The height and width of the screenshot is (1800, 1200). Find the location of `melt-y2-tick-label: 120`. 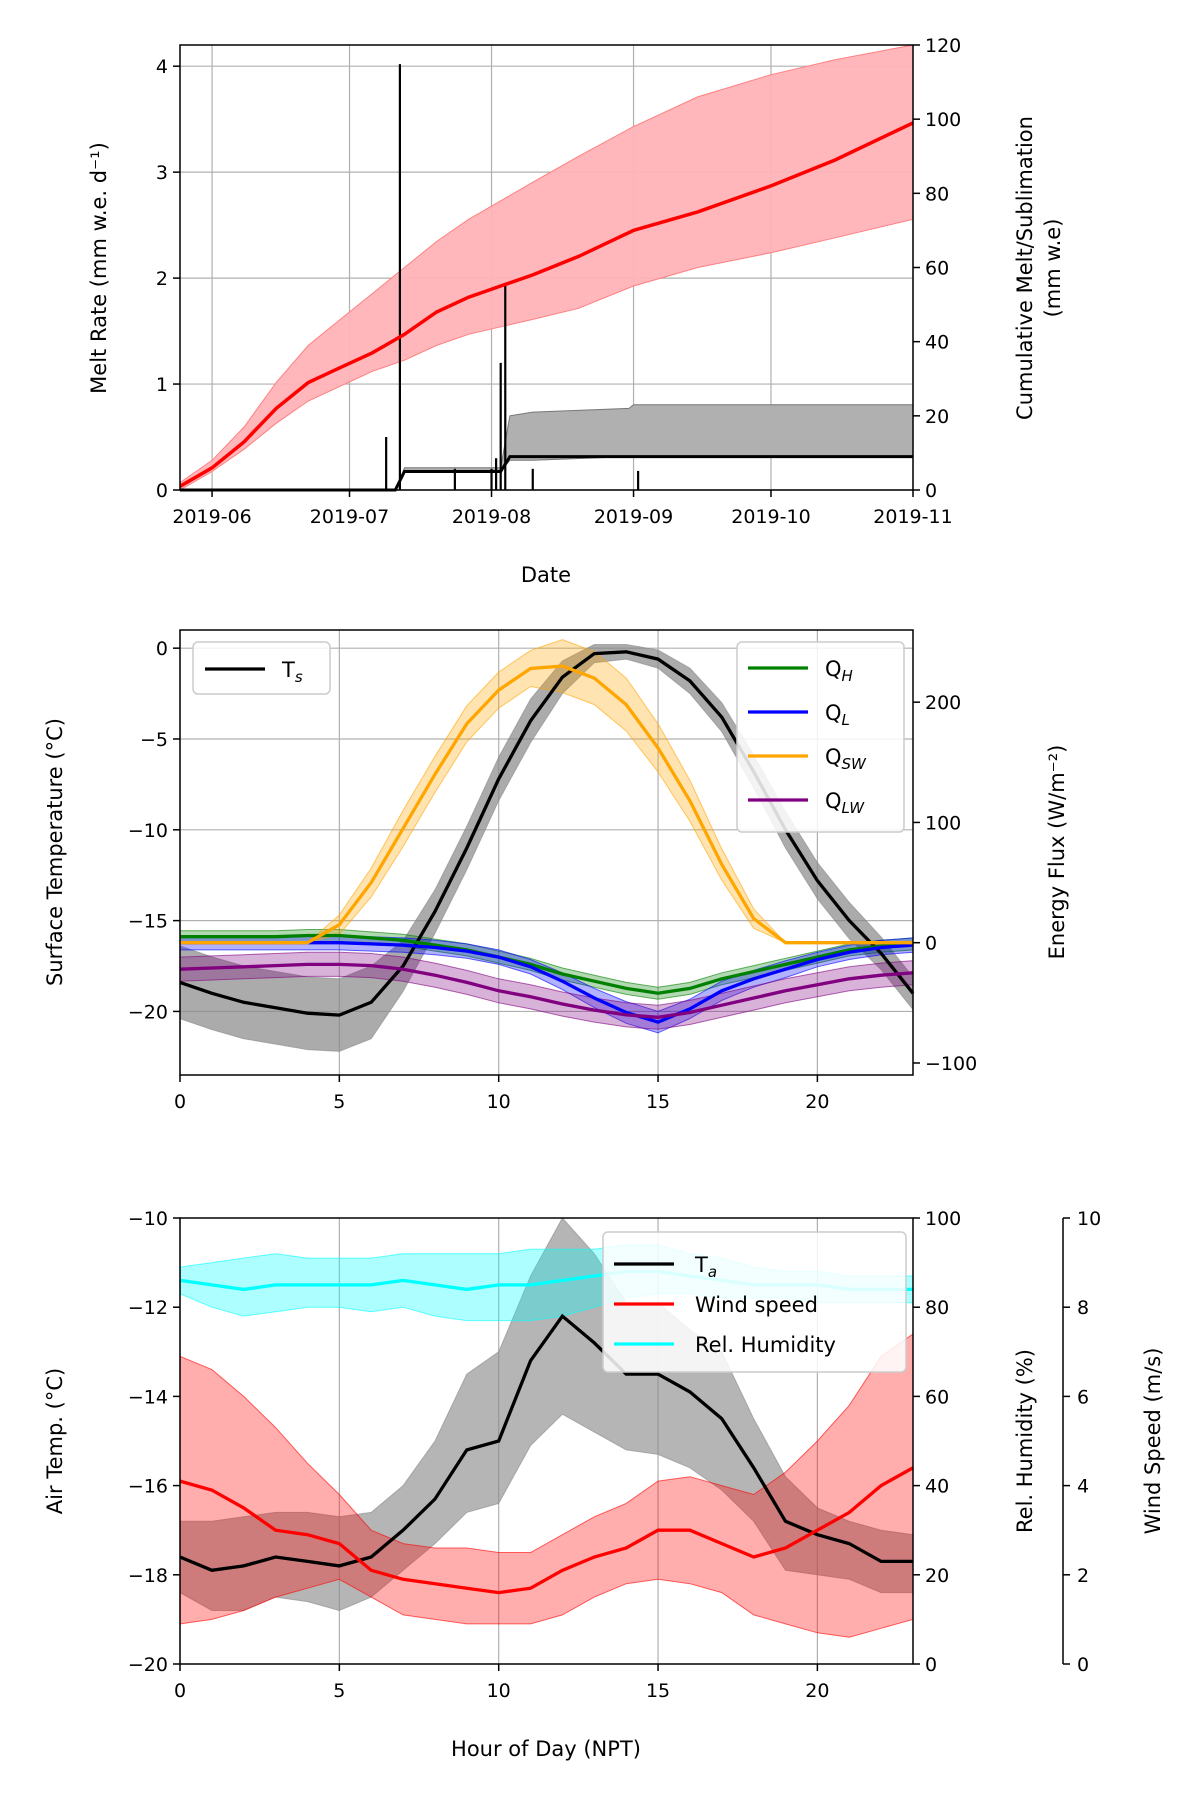

melt-y2-tick-label: 120 is located at coordinates (943, 46).